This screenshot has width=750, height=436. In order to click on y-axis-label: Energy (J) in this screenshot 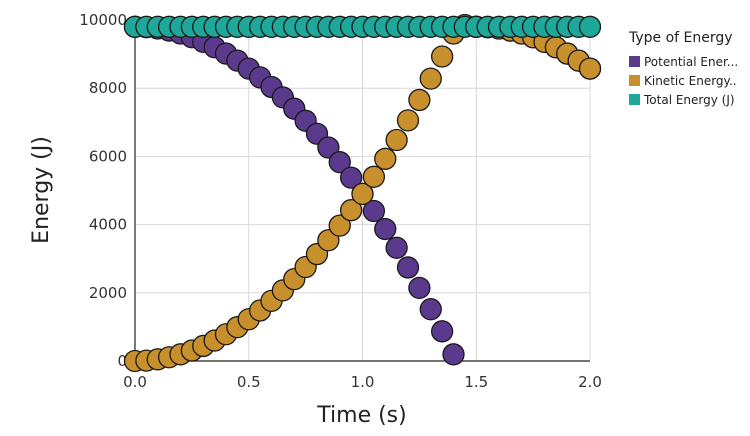, I will do `click(41, 190)`.